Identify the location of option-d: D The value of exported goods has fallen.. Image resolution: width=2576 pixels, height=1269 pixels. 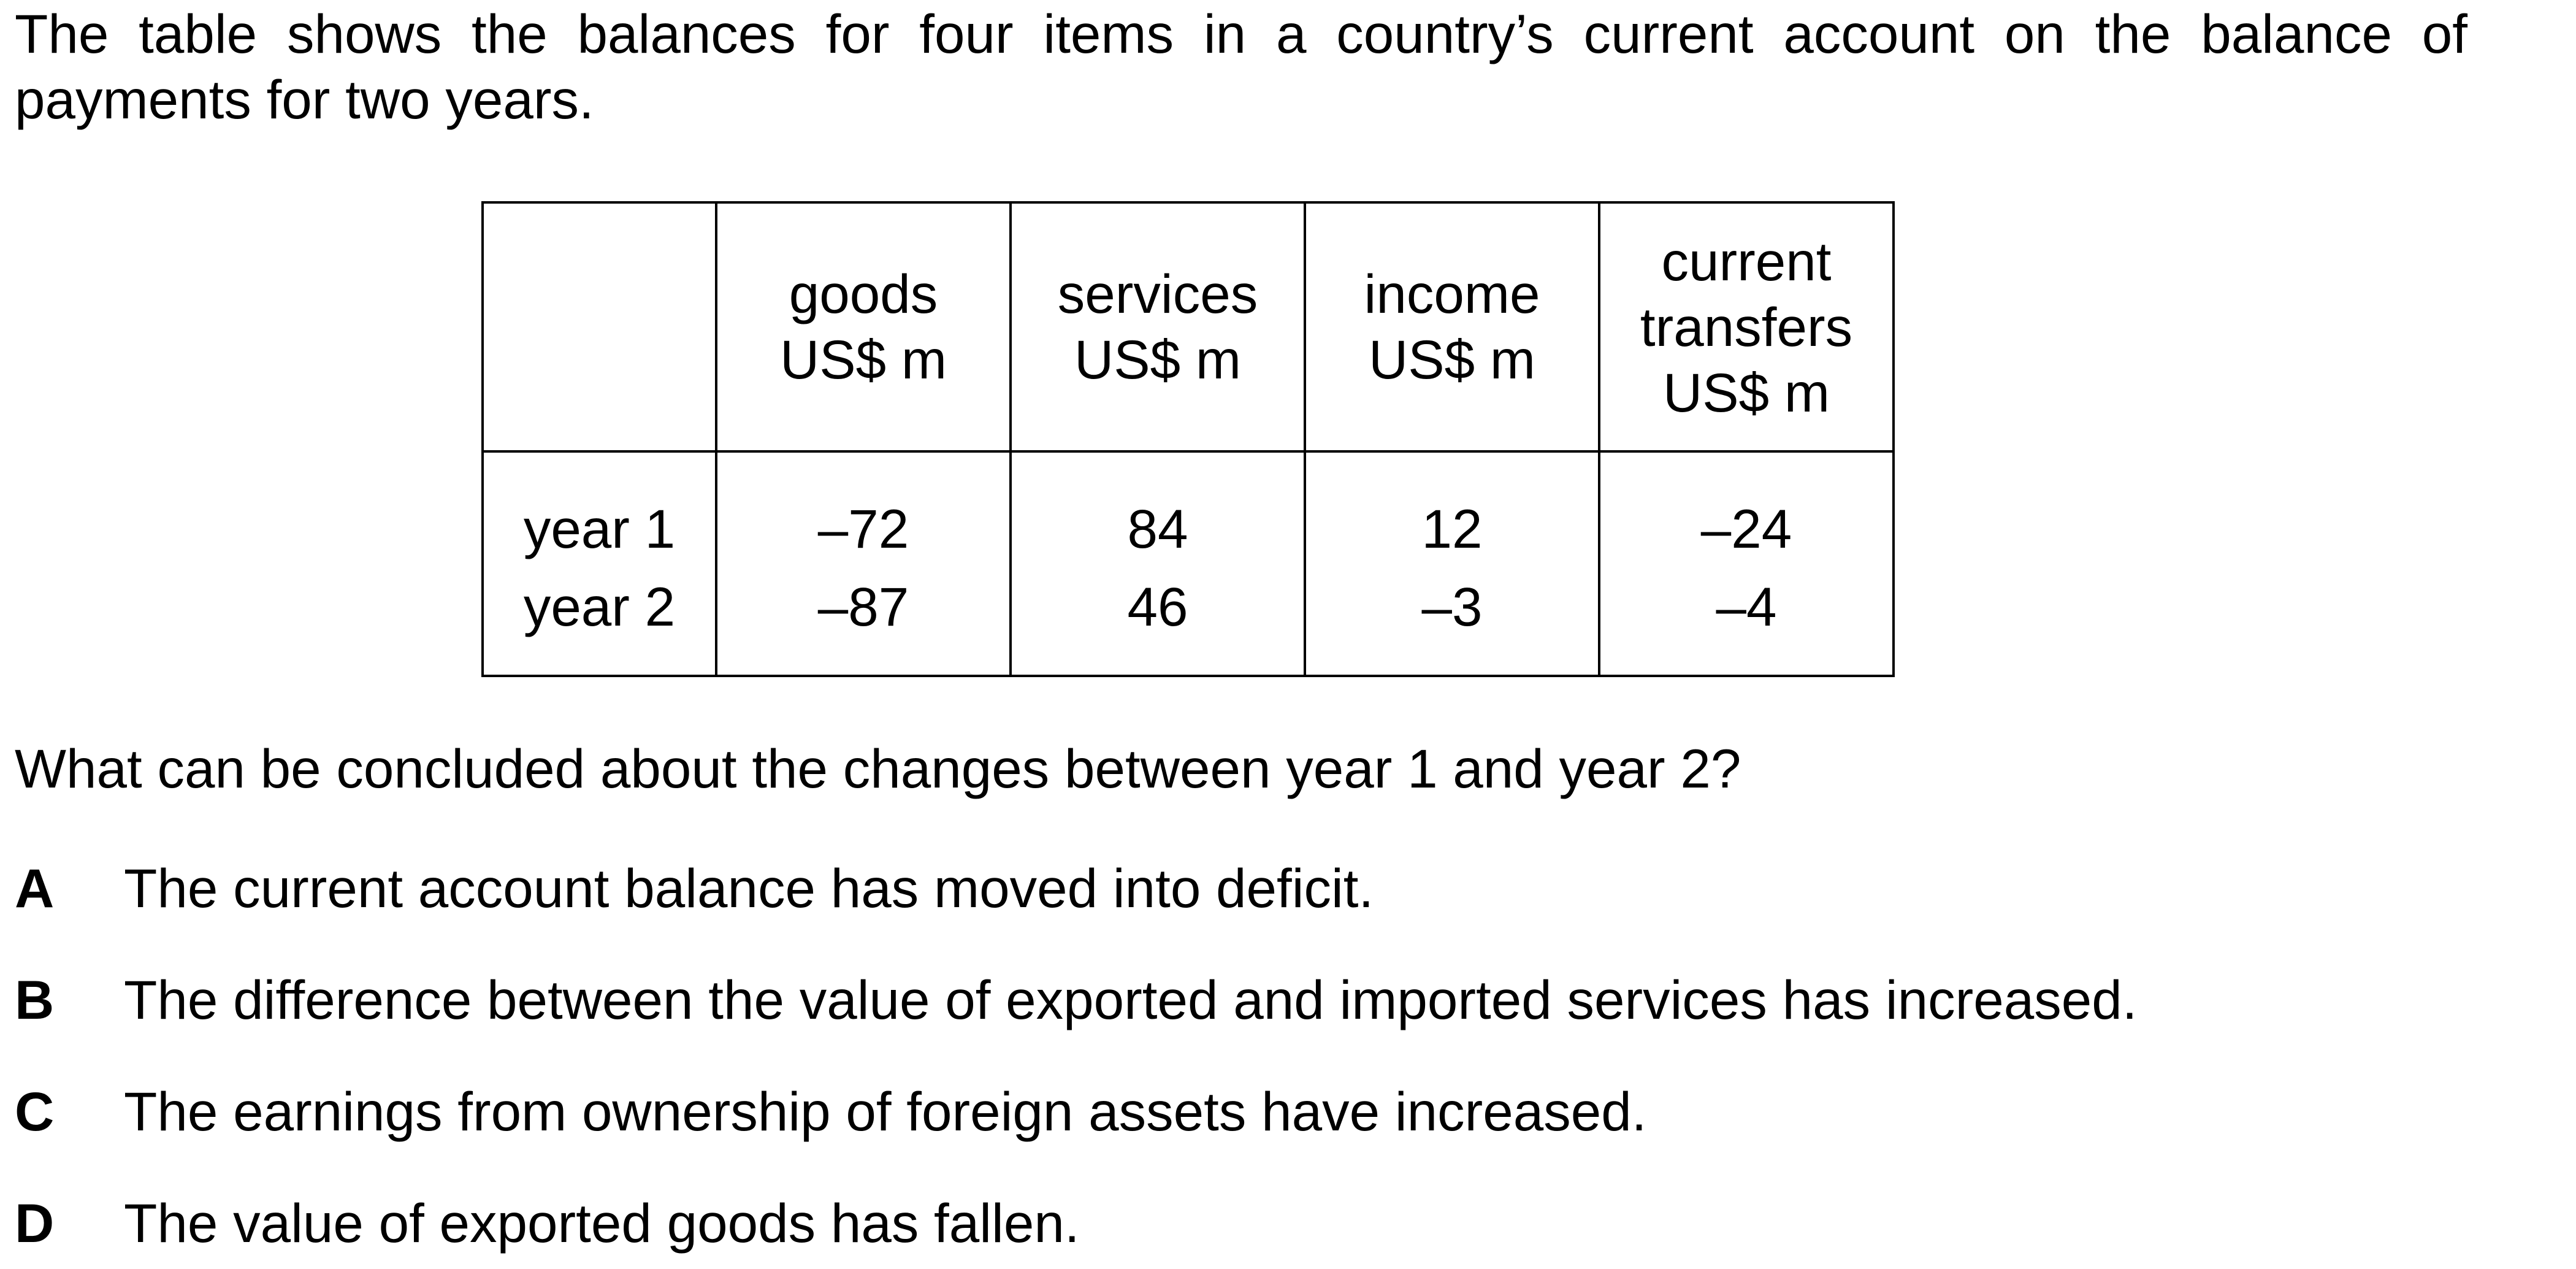
(547, 1223).